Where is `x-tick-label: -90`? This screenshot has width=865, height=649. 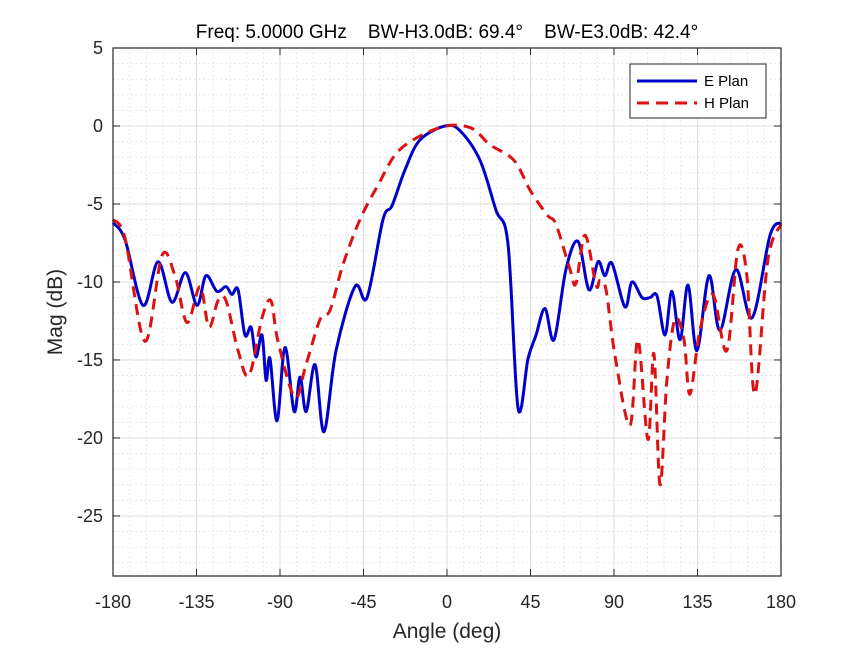
x-tick-label: -90 is located at coordinates (280, 602).